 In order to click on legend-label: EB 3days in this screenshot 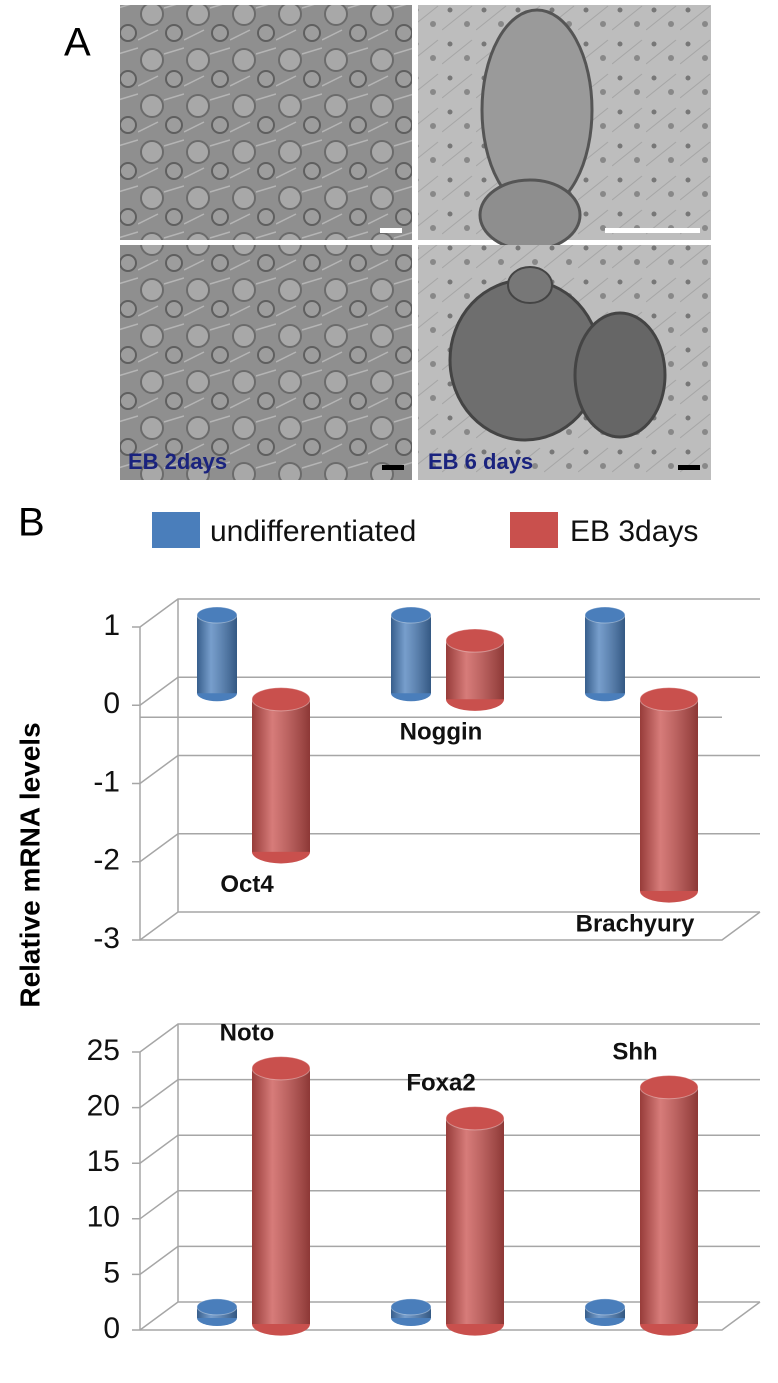, I will do `click(634, 531)`.